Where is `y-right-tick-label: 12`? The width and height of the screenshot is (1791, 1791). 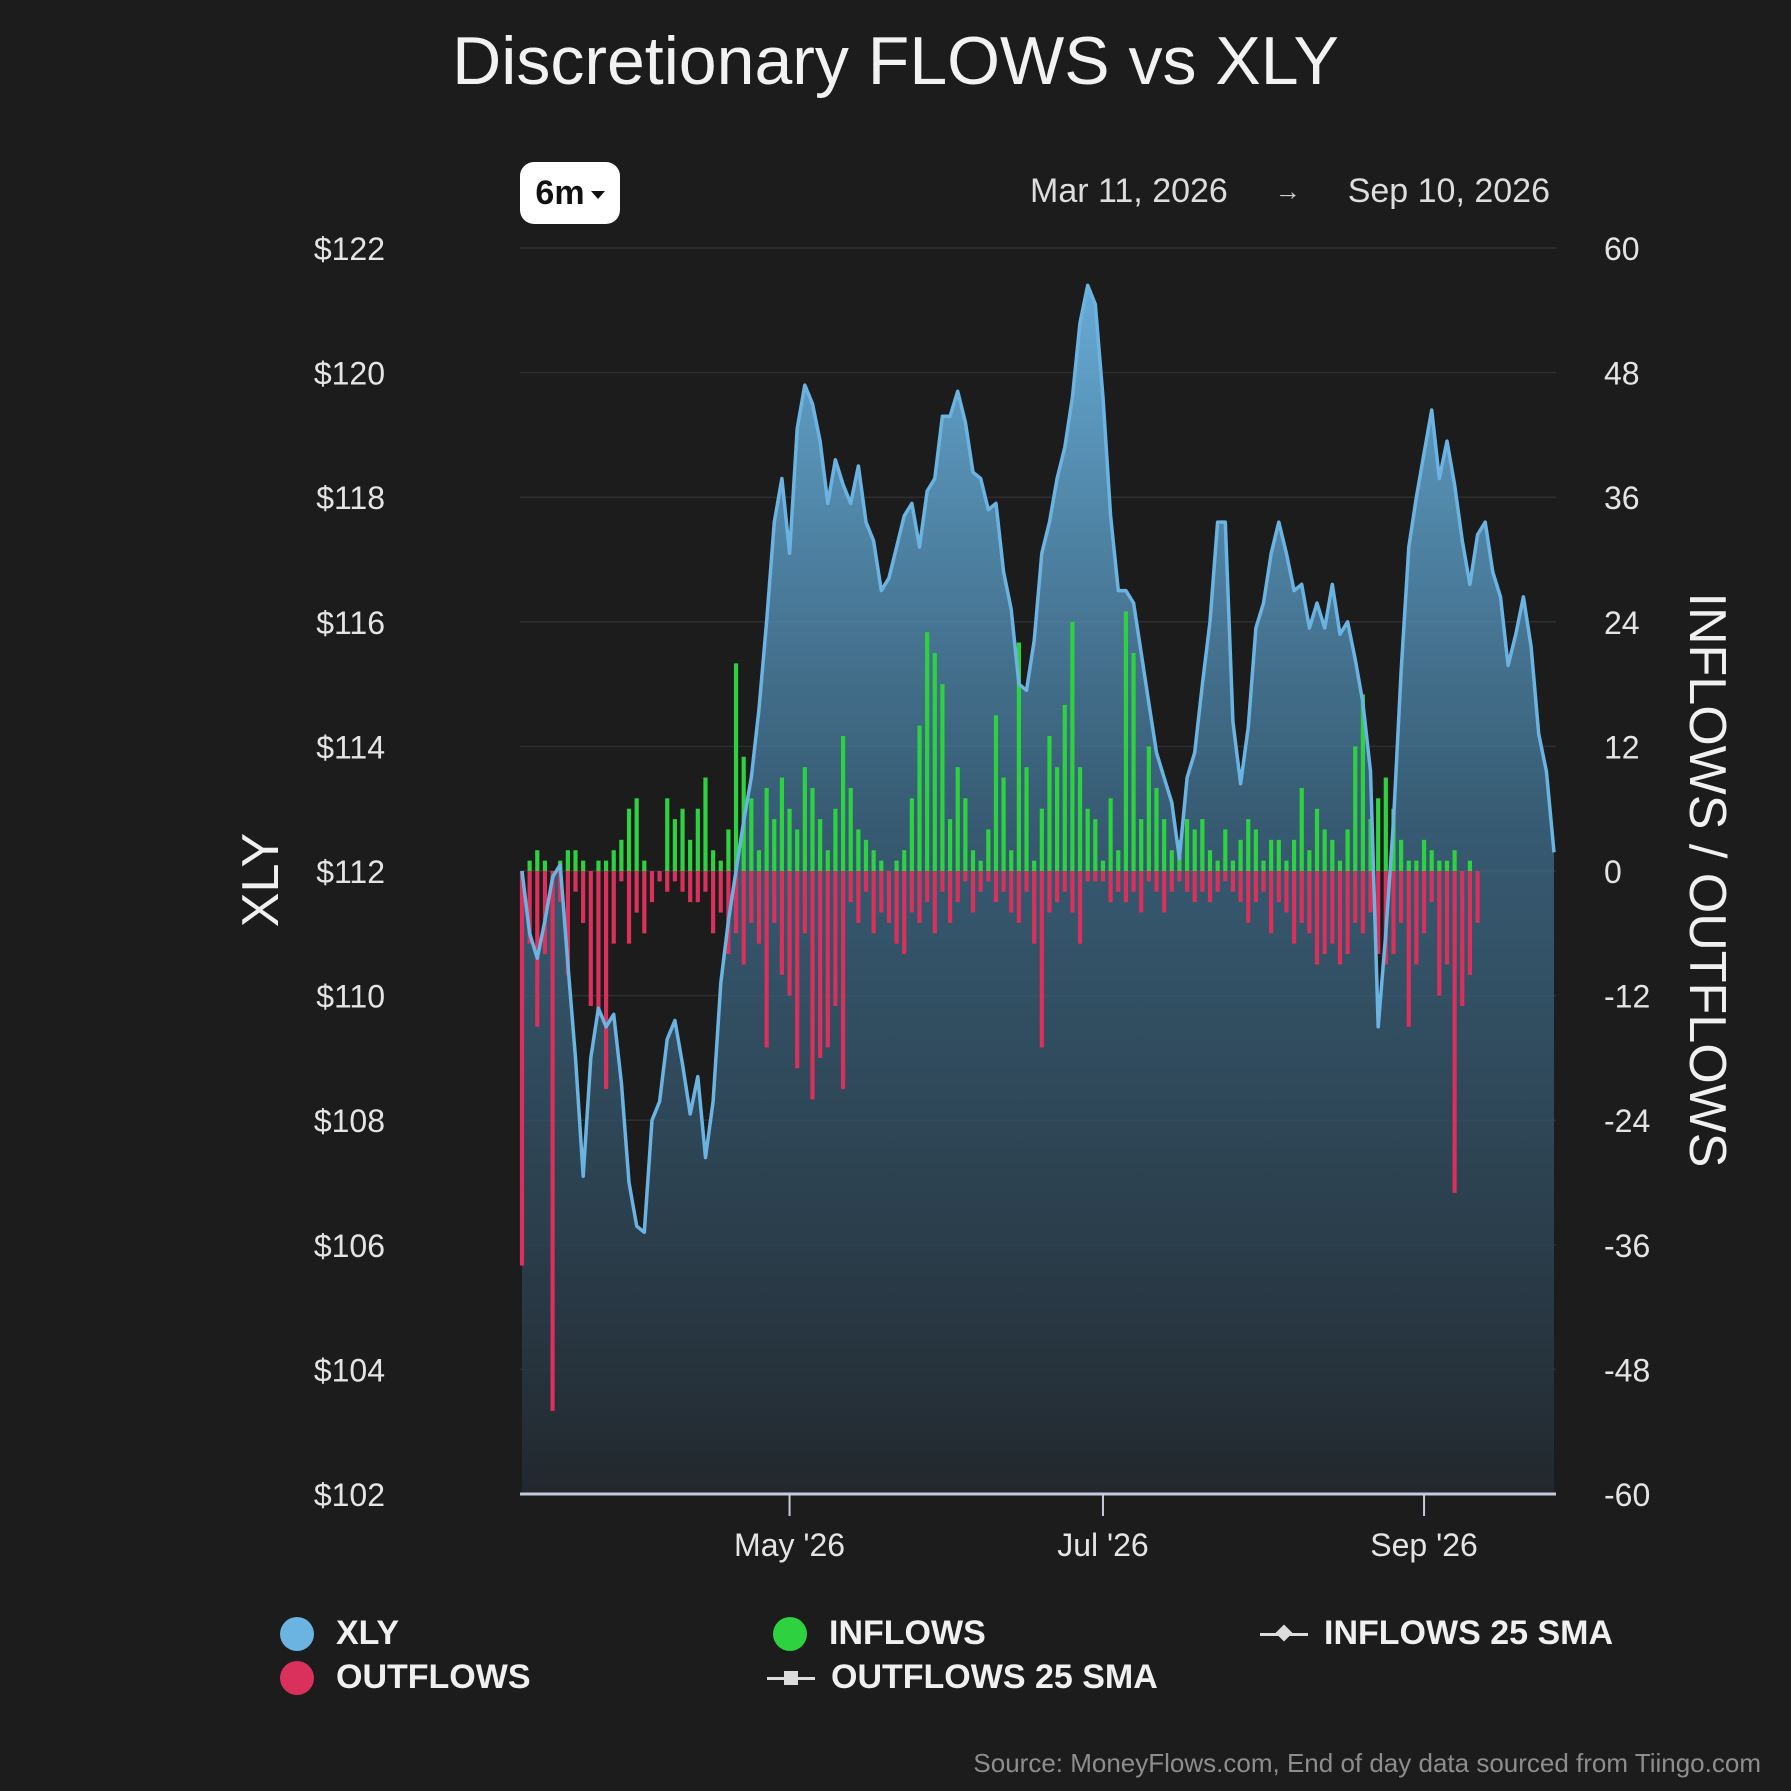 y-right-tick-label: 12 is located at coordinates (1622, 747).